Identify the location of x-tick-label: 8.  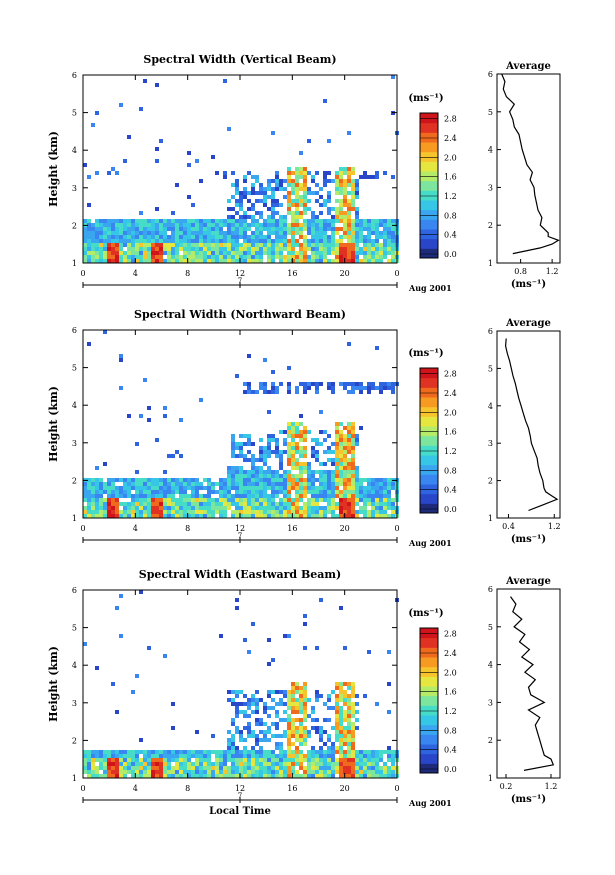
(187, 273).